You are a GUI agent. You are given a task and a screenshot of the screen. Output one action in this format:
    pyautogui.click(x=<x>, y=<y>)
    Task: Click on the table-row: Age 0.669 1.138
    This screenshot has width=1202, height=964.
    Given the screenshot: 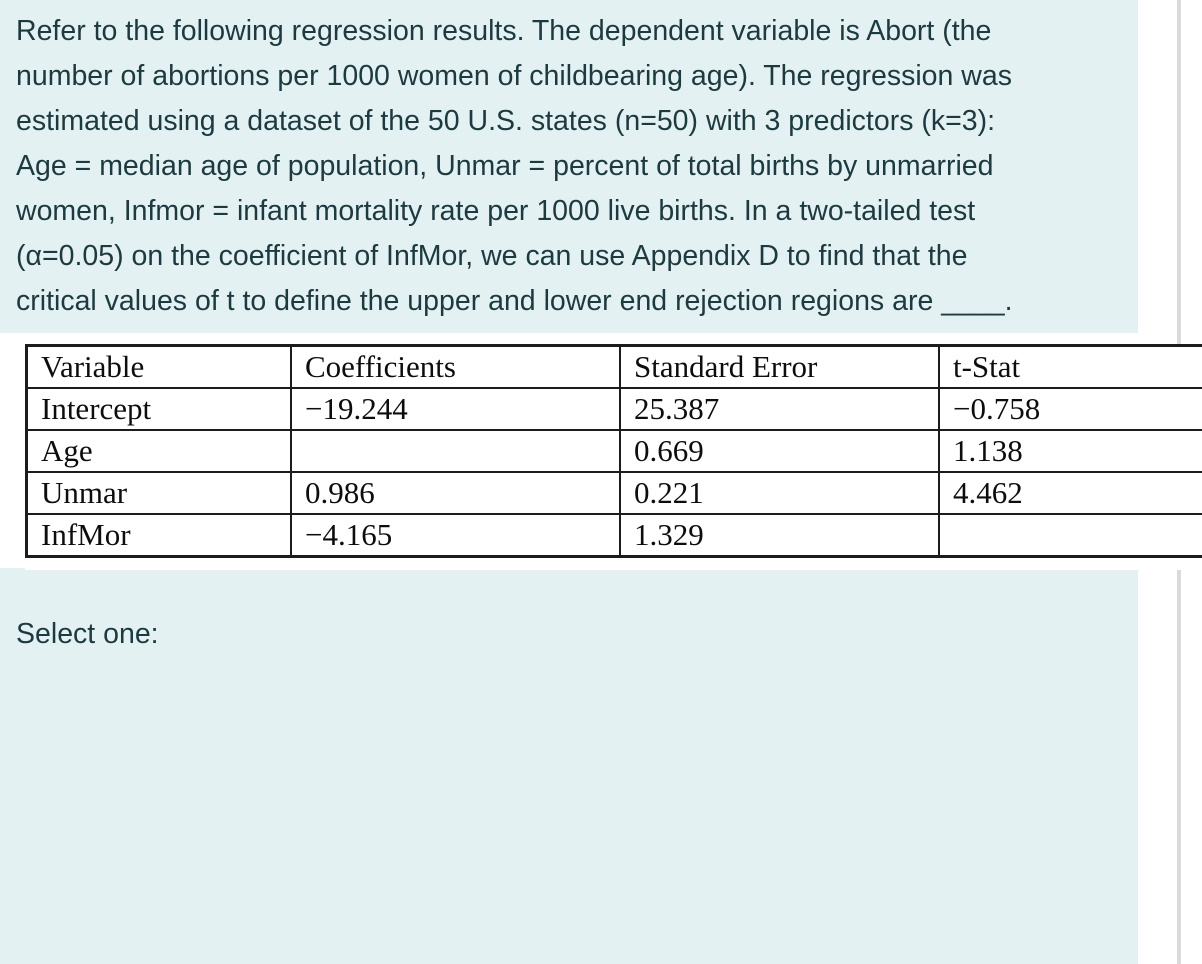 What is the action you would take?
    pyautogui.click(x=613, y=451)
    